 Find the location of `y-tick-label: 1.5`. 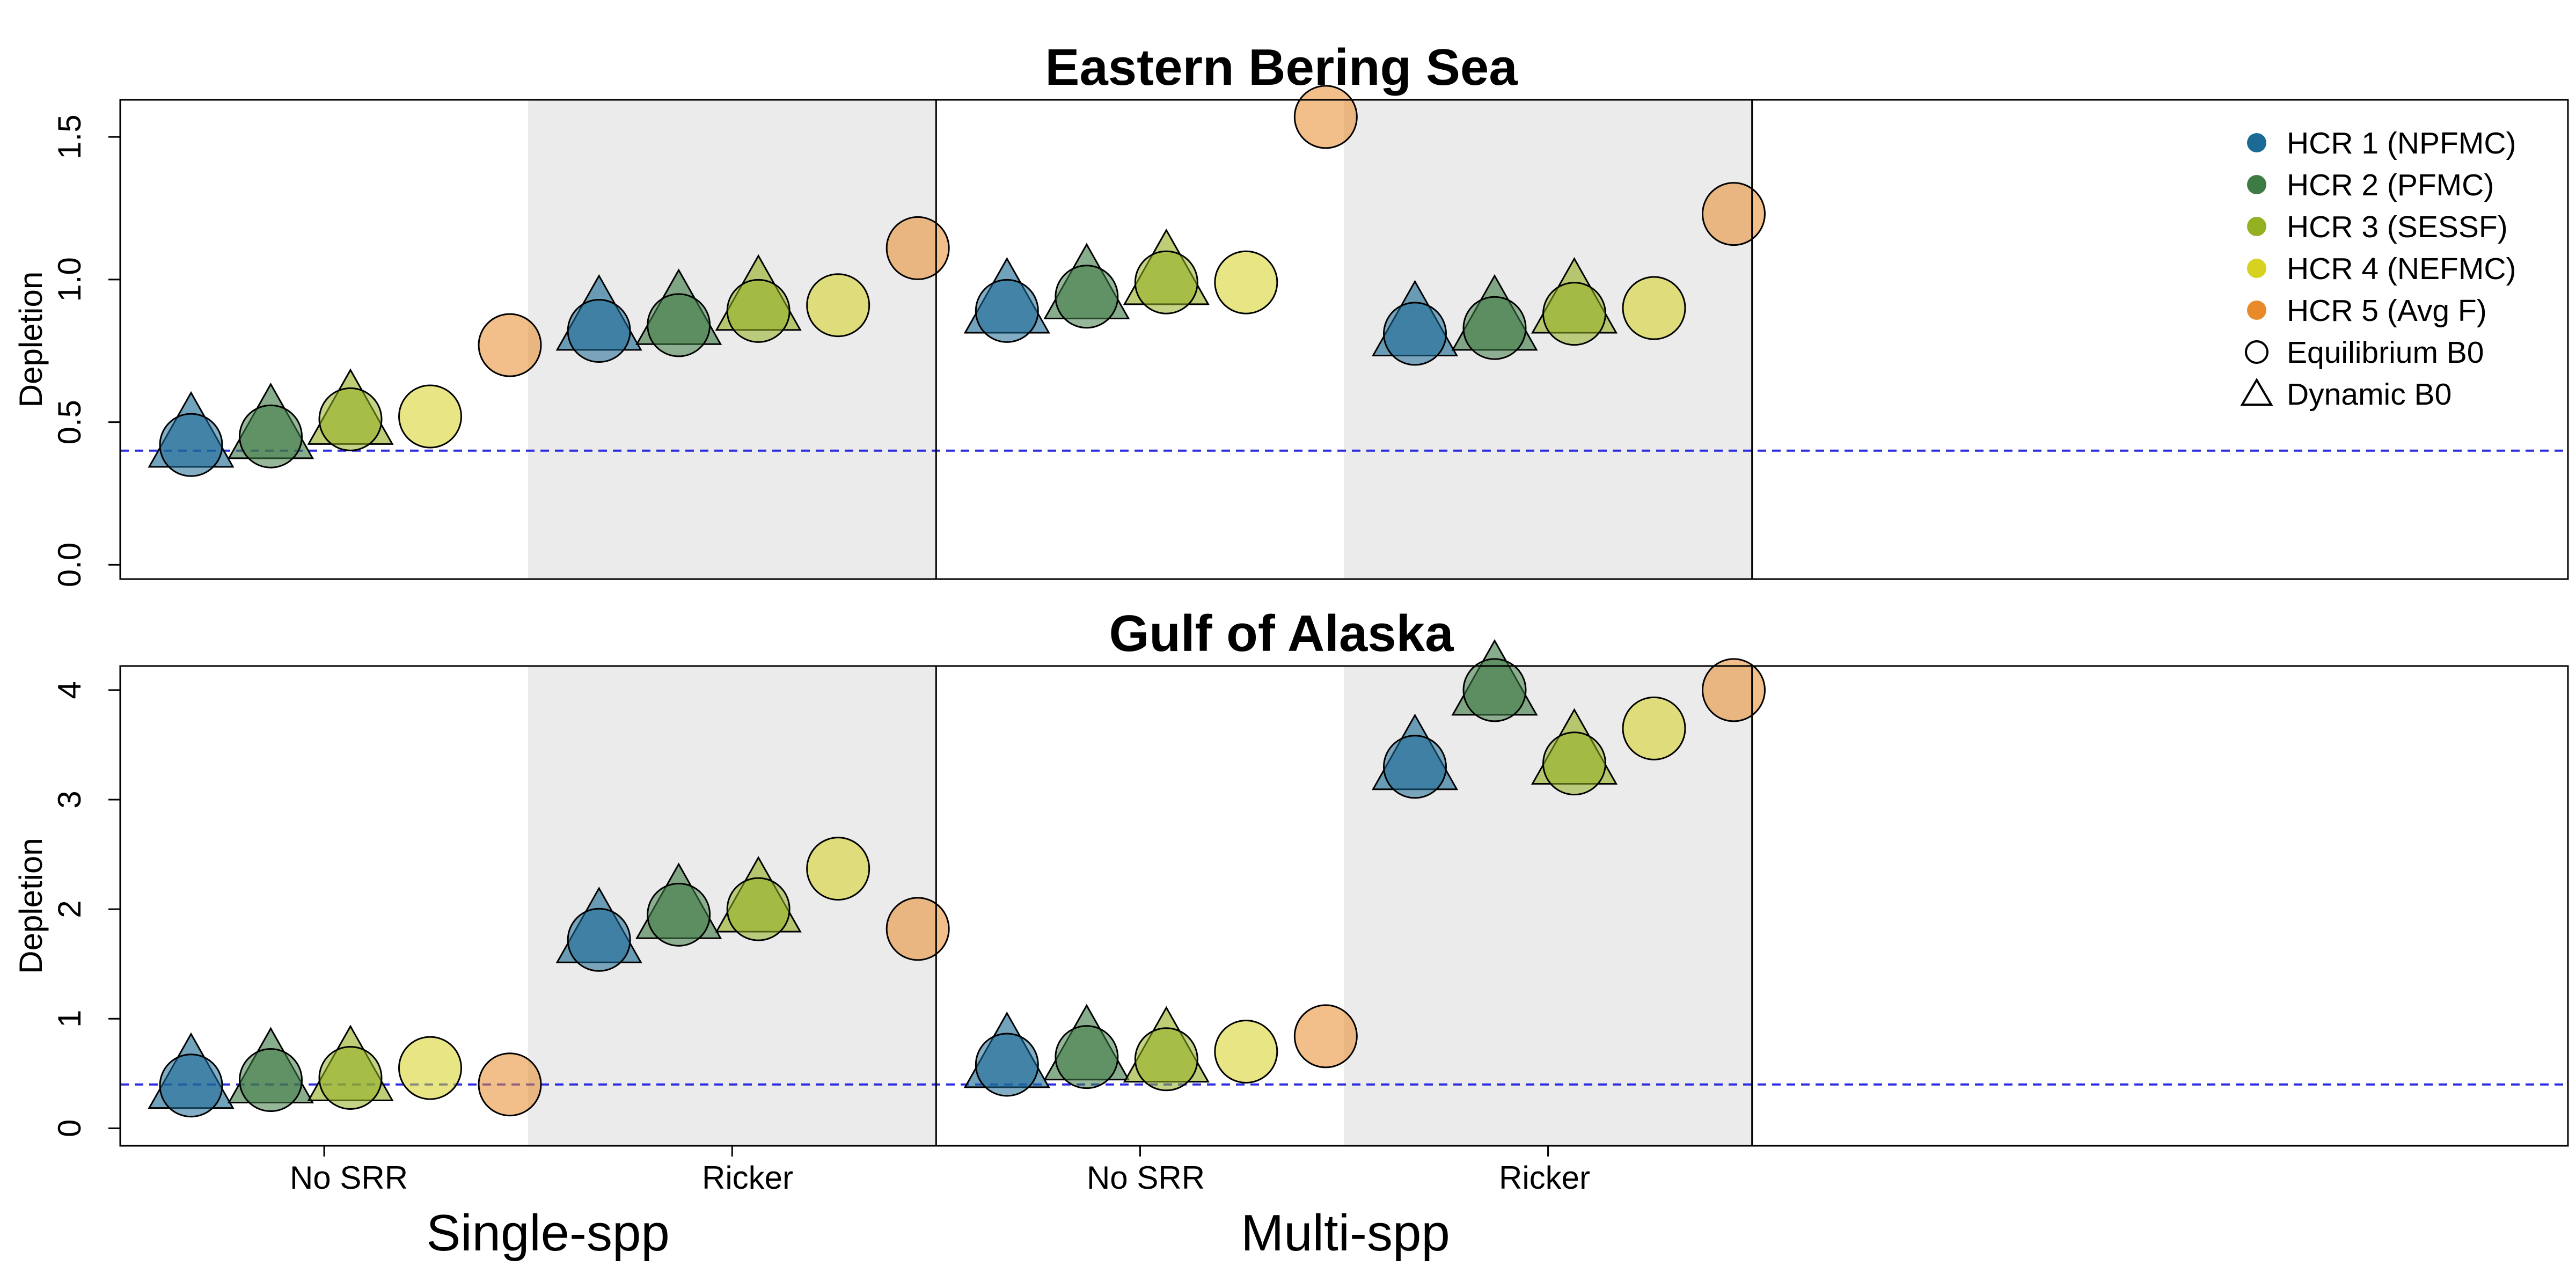

y-tick-label: 1.5 is located at coordinates (69, 136).